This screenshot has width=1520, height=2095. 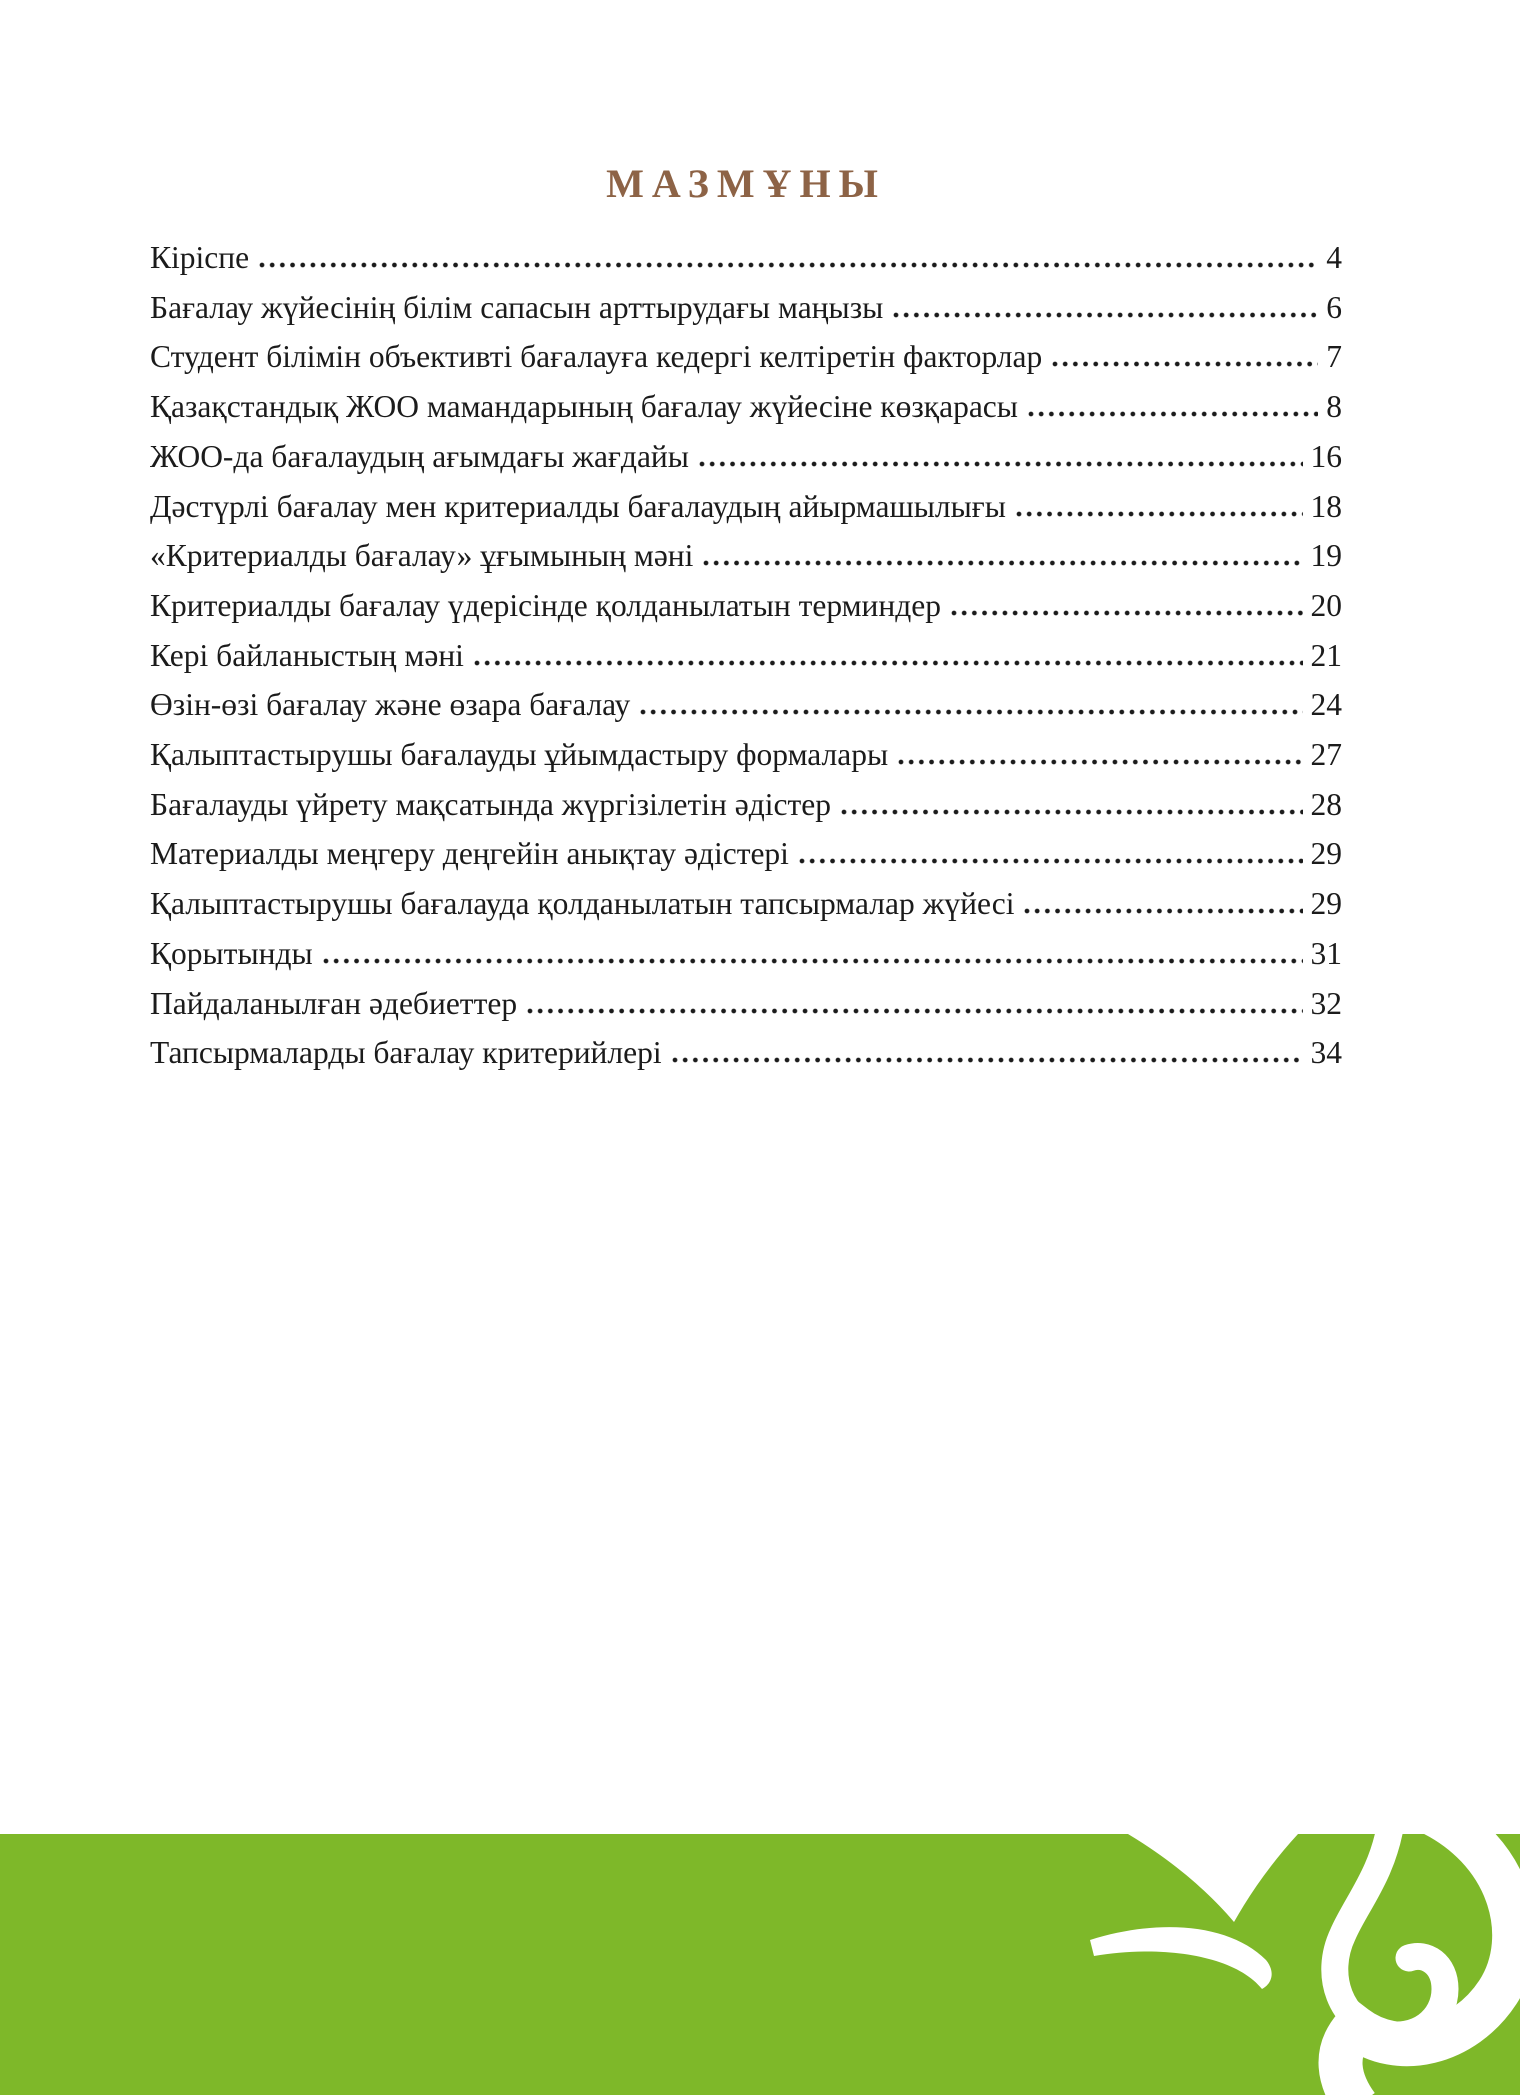 I want to click on toc-entry-label: Қорытынды, so click(x=231, y=953).